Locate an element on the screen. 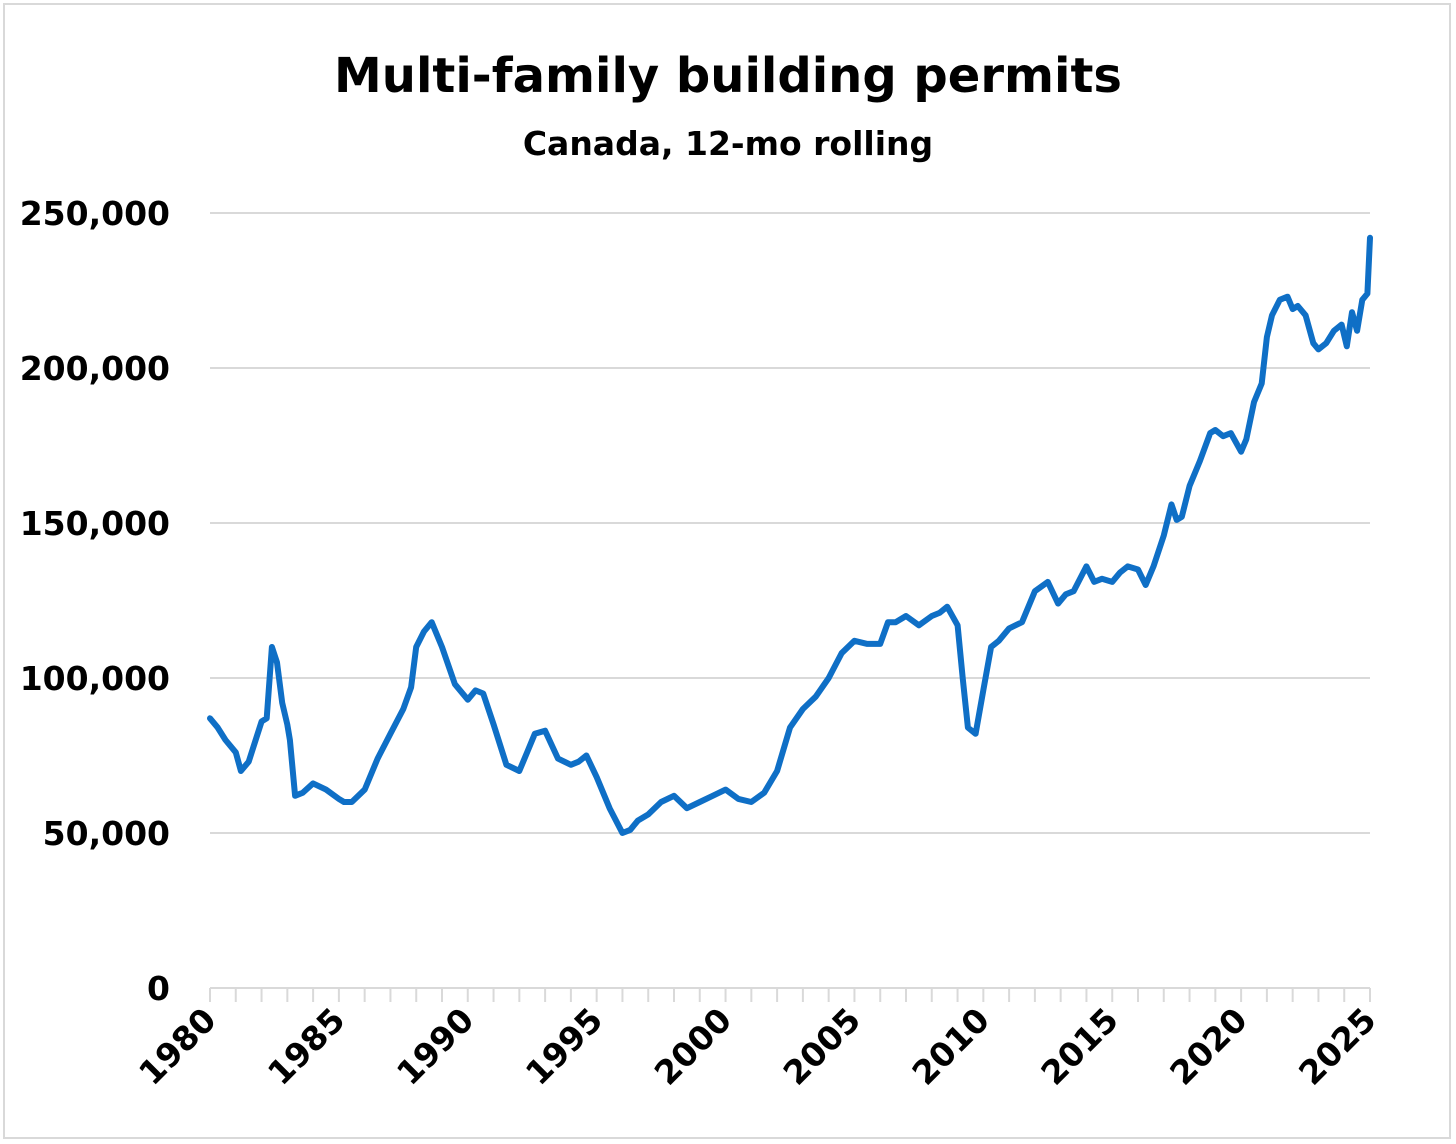 The image size is (1456, 1144). chart-title: Multi-family building permits is located at coordinates (728, 76).